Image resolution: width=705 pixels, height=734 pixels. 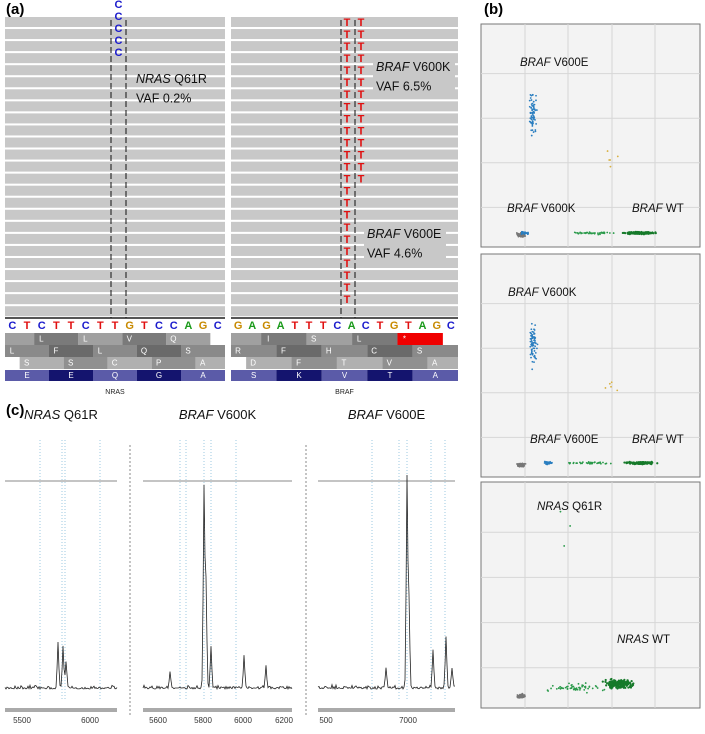 I want to click on x-tick-label: 7000, so click(x=408, y=720).